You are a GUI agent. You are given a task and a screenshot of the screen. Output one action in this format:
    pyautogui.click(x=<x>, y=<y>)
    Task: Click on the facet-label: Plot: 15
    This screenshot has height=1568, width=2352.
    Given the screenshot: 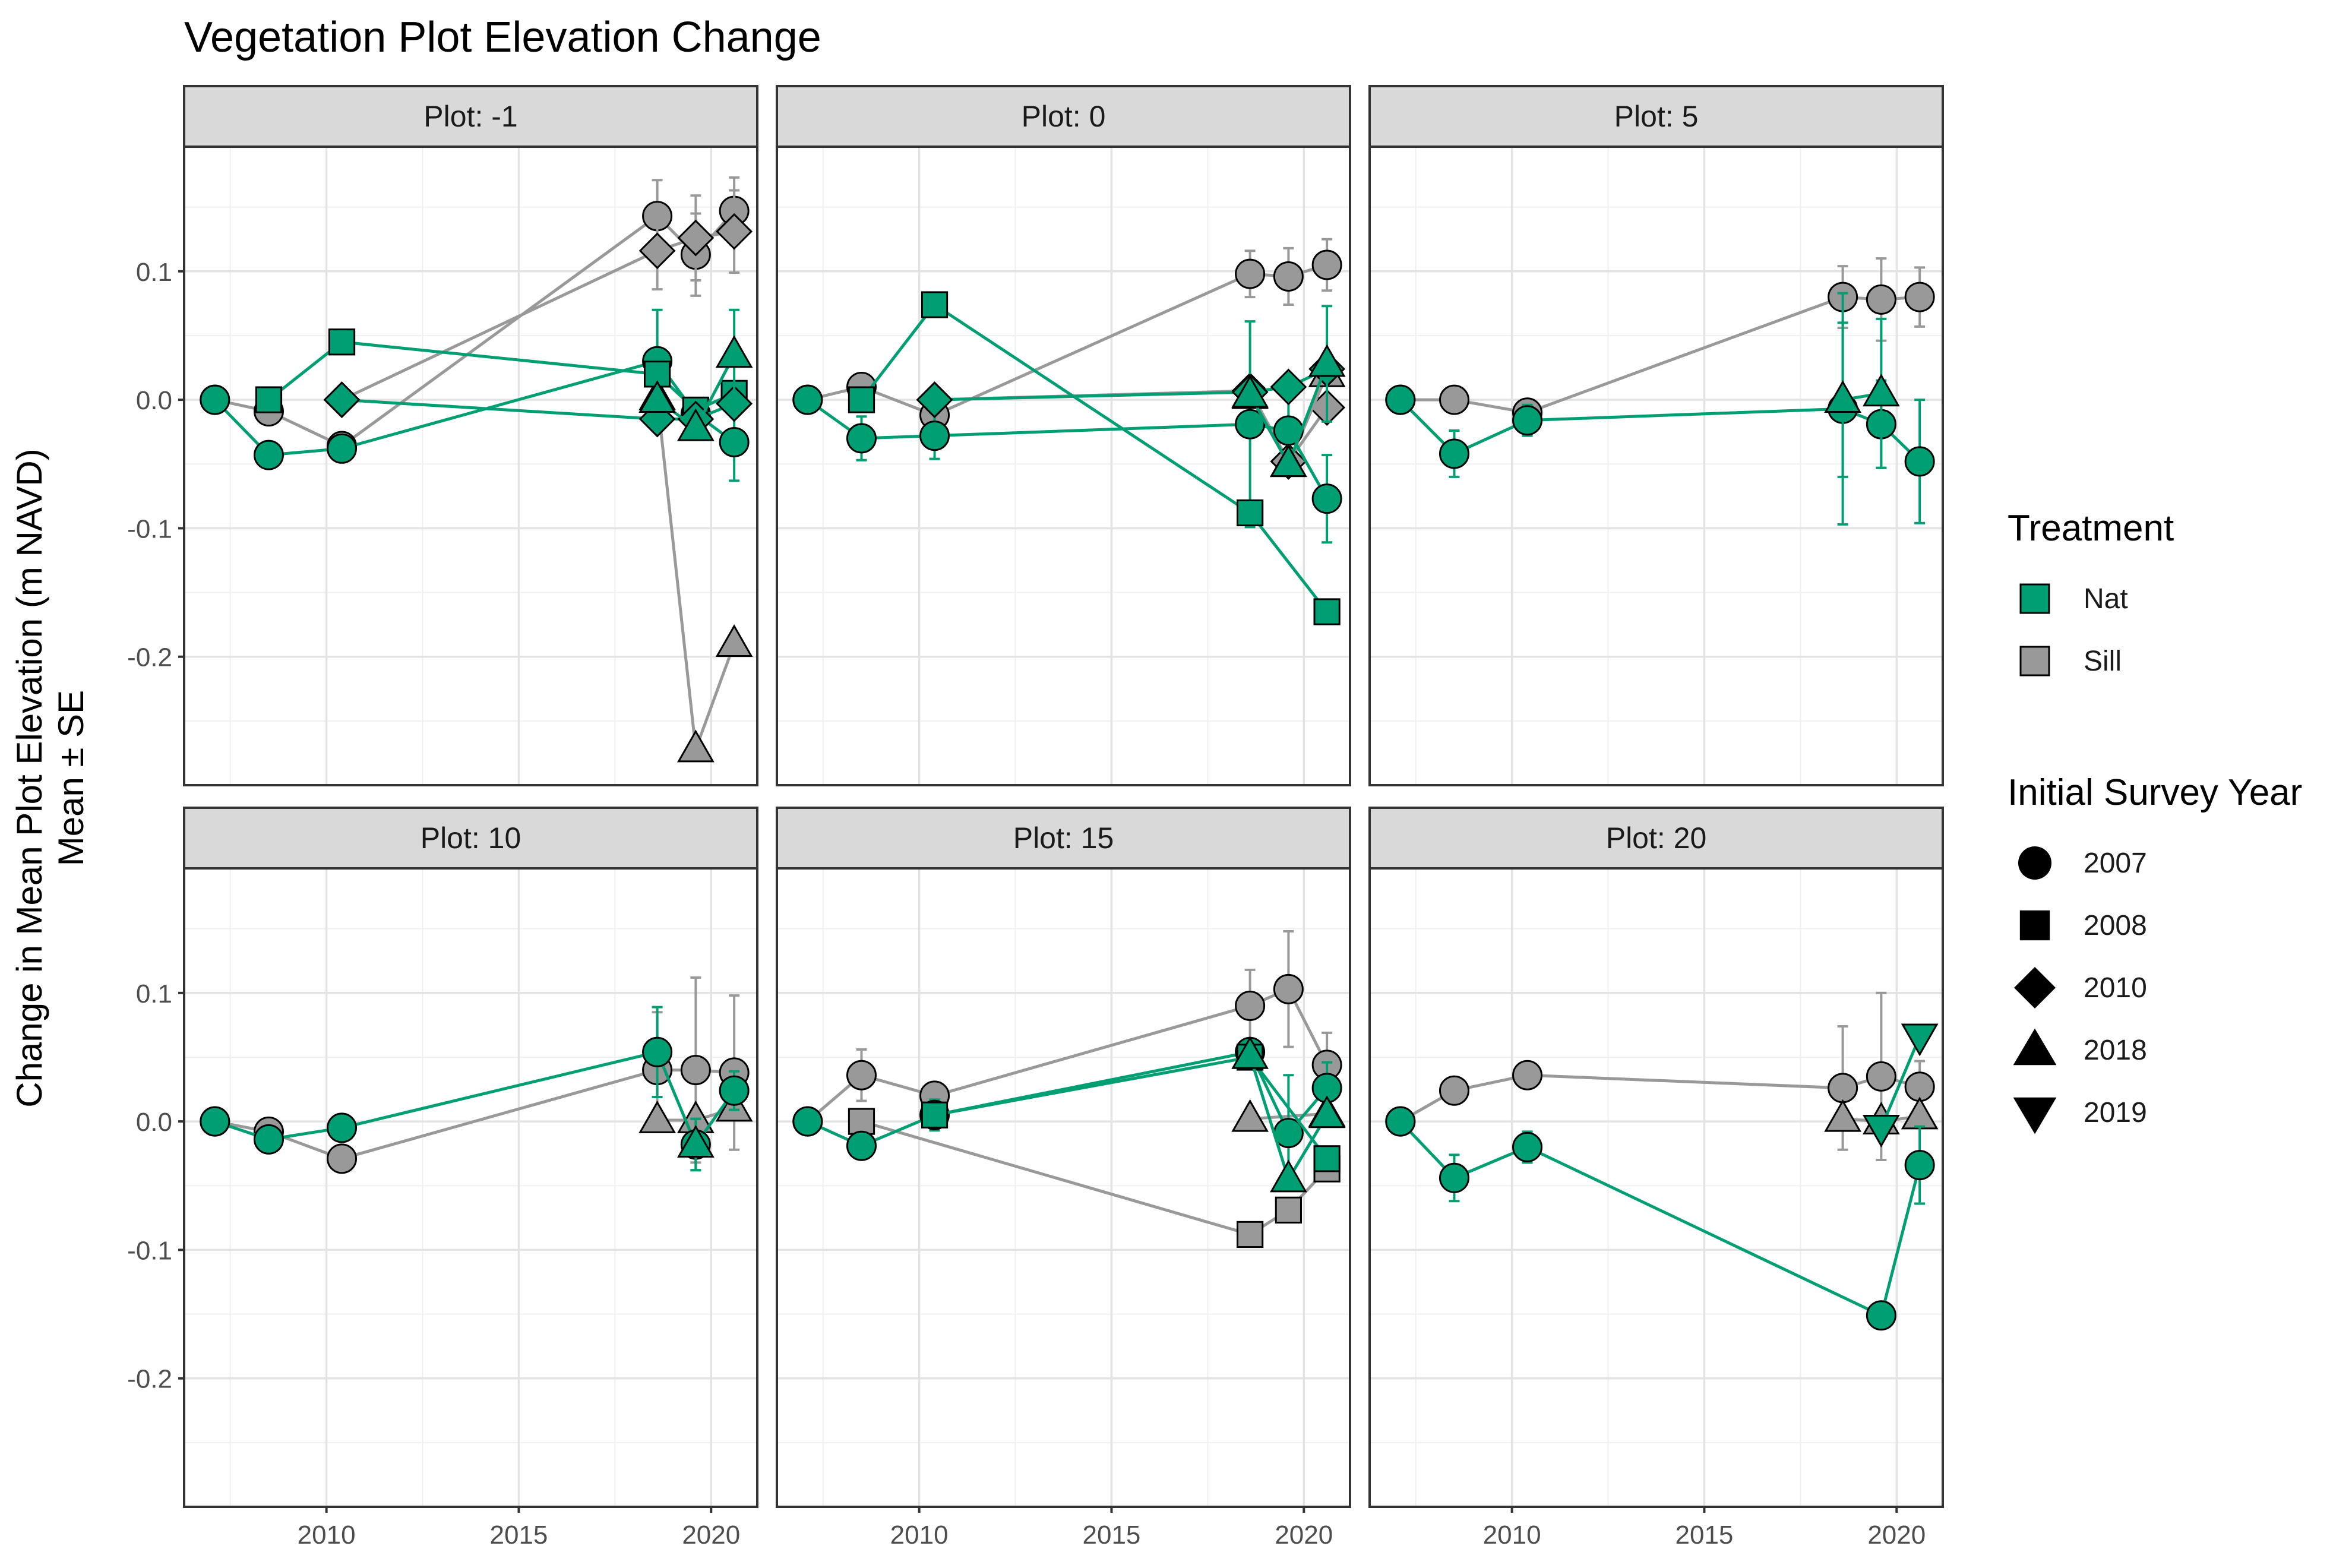 What is the action you would take?
    pyautogui.click(x=1063, y=838)
    